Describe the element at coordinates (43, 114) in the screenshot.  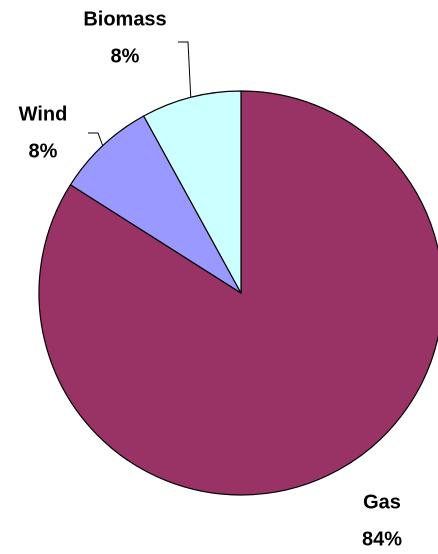
I see `slice-label: Wind` at that location.